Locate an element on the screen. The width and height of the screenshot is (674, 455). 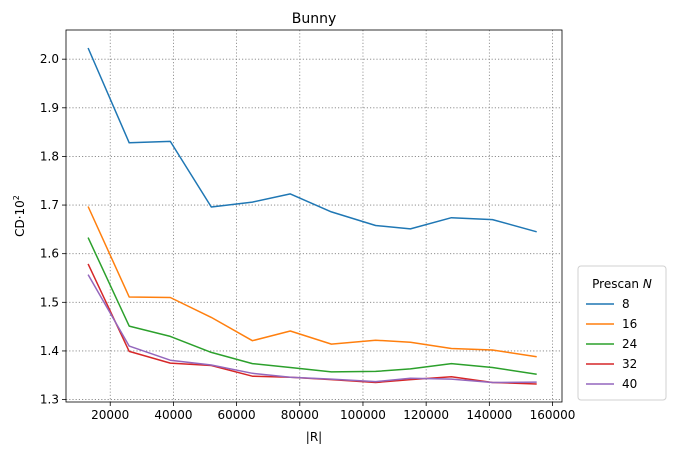
x-tick-label: 140000 is located at coordinates (489, 415).